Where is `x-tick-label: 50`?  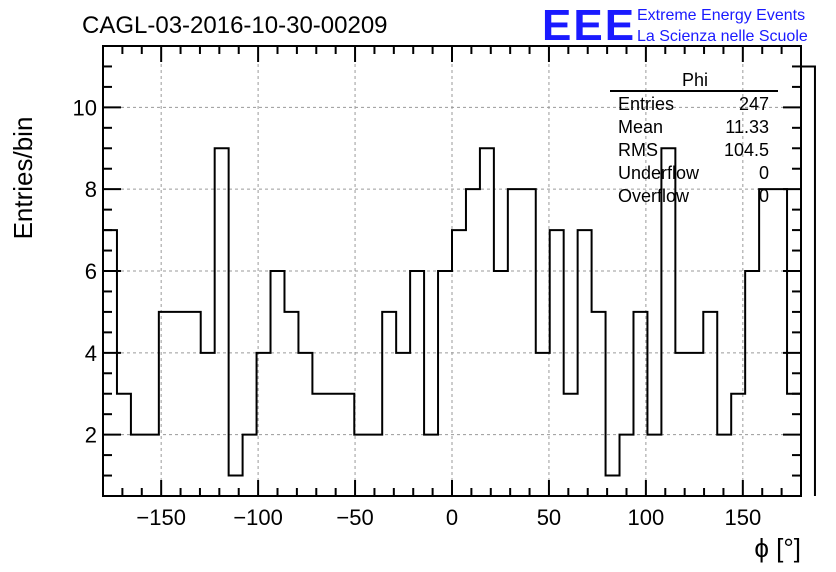
x-tick-label: 50 is located at coordinates (549, 517).